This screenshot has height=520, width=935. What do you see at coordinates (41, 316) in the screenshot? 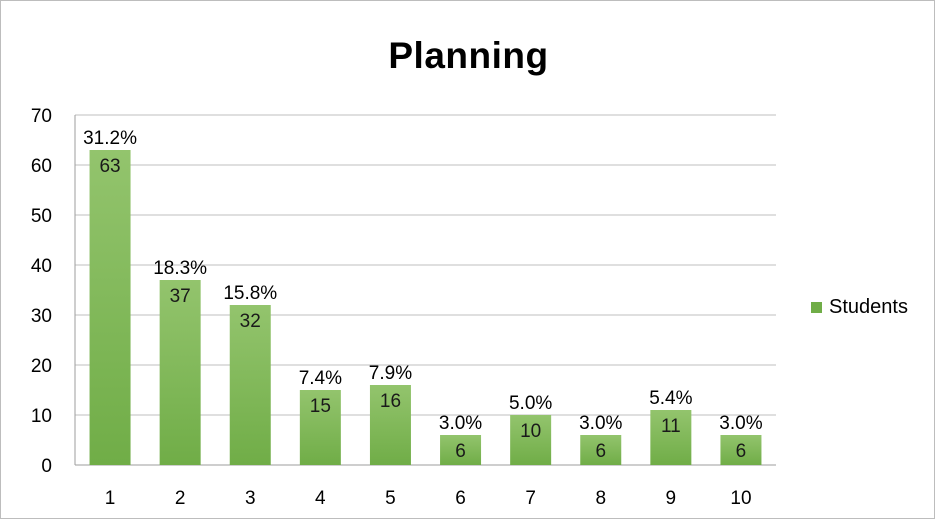
I see `y-tick-label: 30` at bounding box center [41, 316].